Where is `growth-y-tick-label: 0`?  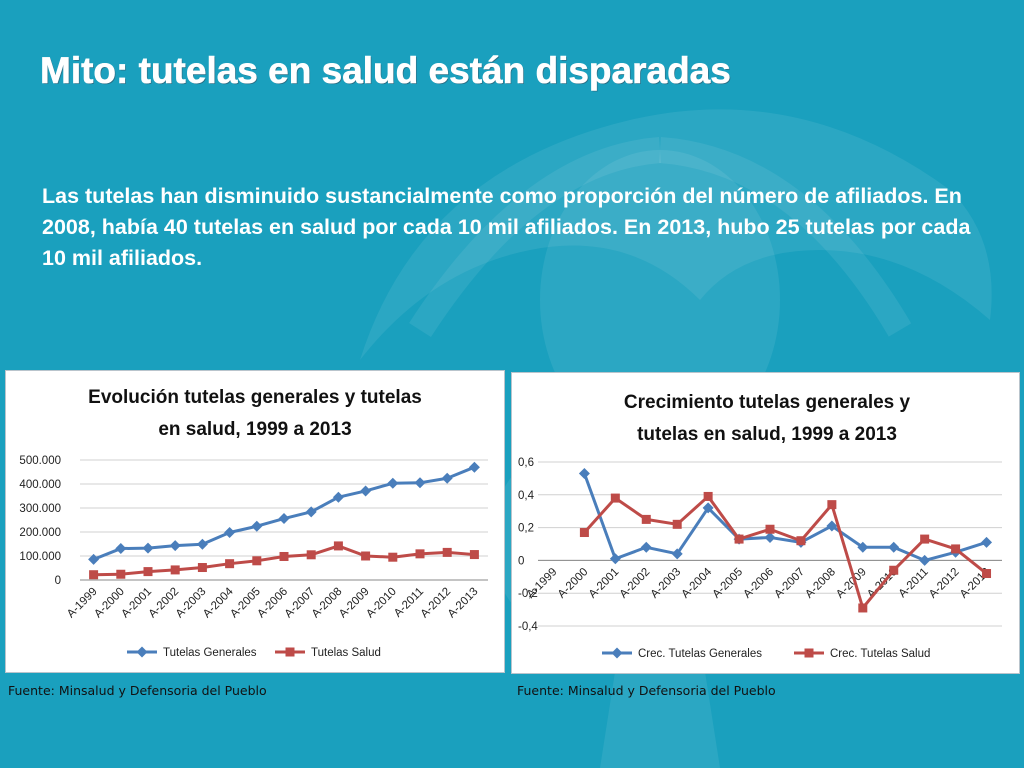
growth-y-tick-label: 0 is located at coordinates (521, 561).